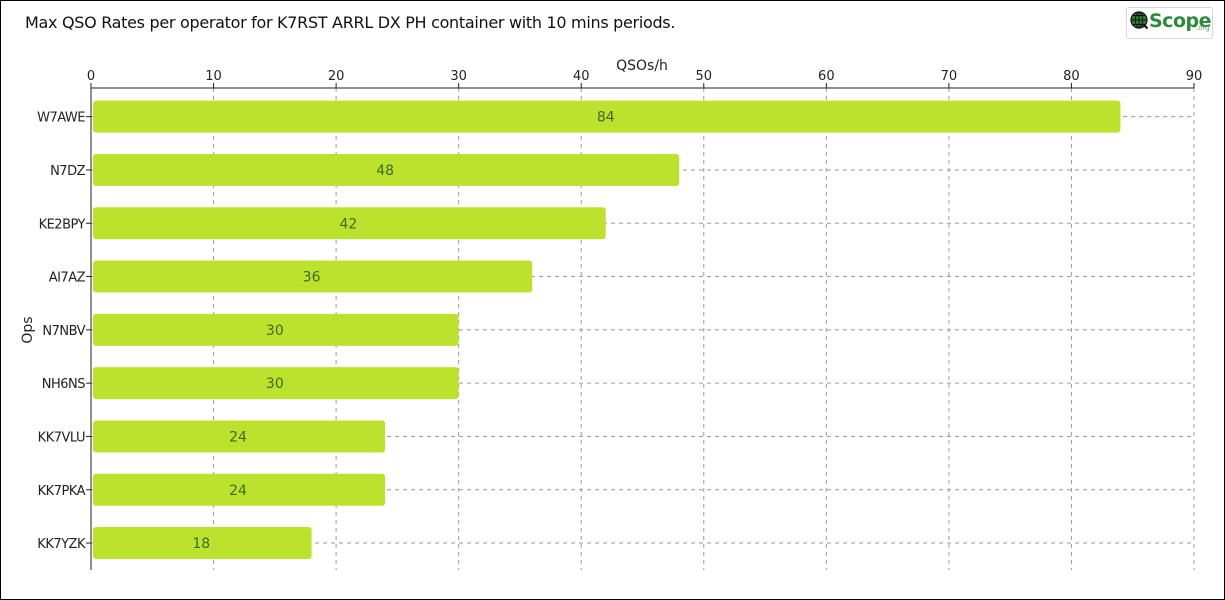  What do you see at coordinates (1203, 28) in the screenshot?
I see `logo-suffix: .org` at bounding box center [1203, 28].